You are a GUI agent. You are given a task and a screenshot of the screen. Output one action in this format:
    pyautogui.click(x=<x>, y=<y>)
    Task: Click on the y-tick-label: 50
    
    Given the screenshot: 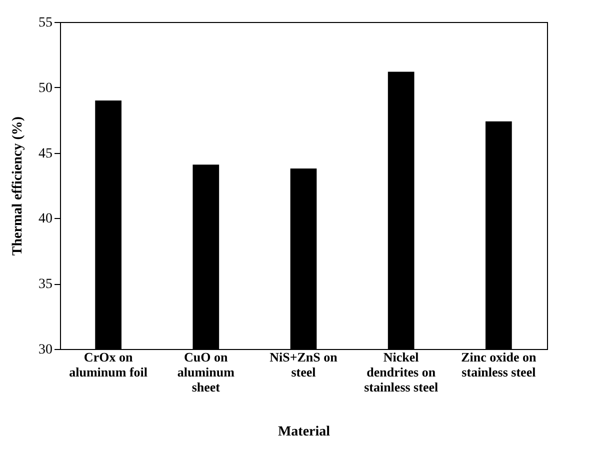 What is the action you would take?
    pyautogui.click(x=45, y=88)
    